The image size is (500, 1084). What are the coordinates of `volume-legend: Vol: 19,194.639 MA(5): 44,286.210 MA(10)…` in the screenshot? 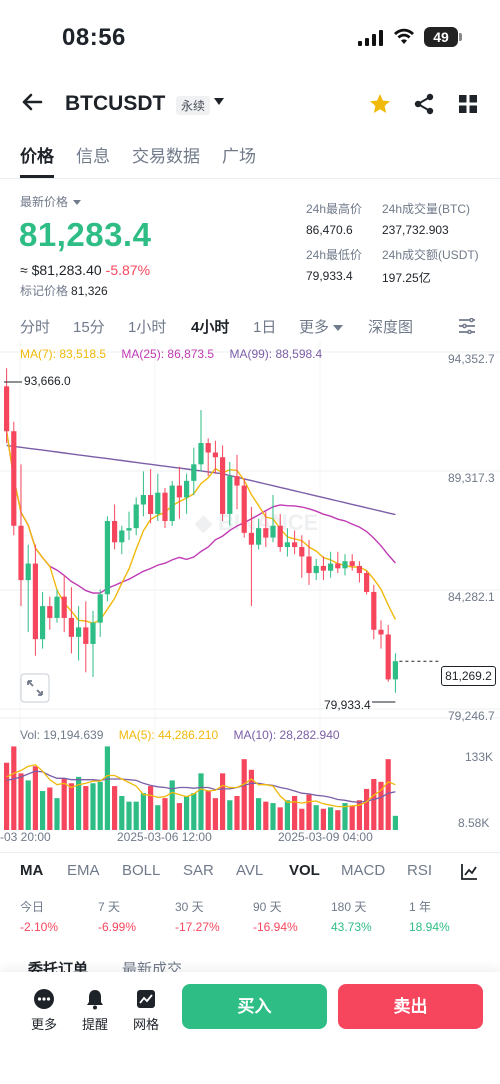 It's located at (186, 735).